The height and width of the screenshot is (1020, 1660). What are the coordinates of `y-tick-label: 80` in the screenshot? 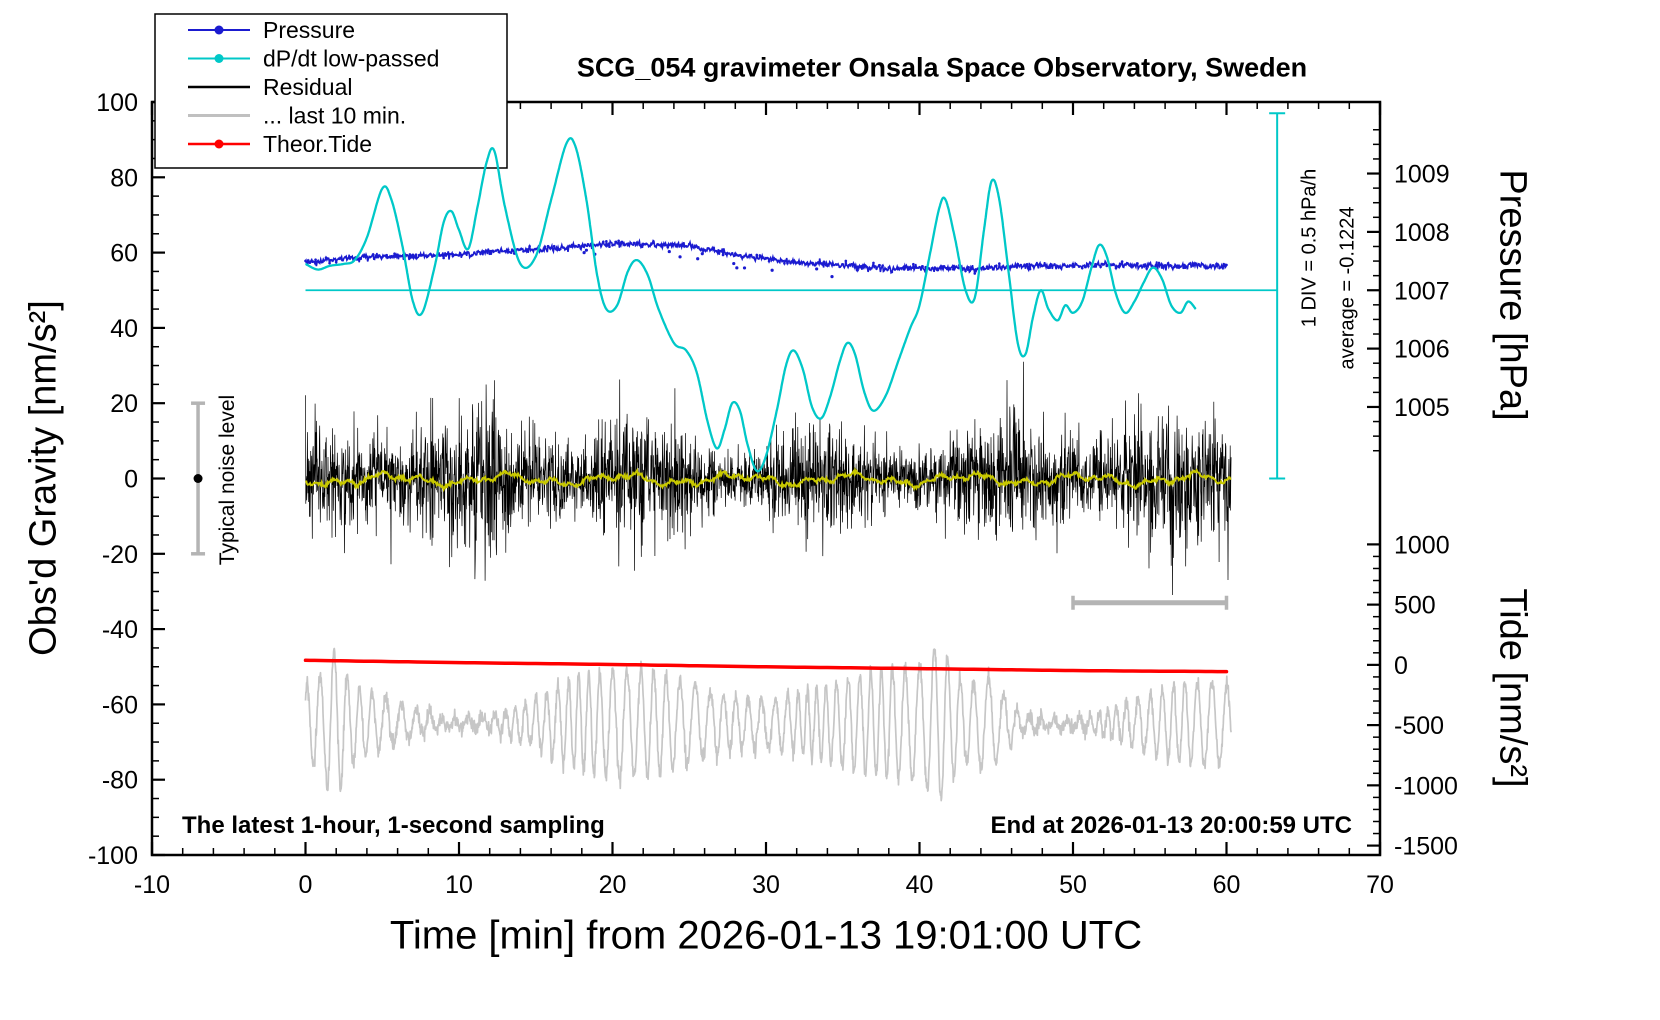 It's located at (124, 178).